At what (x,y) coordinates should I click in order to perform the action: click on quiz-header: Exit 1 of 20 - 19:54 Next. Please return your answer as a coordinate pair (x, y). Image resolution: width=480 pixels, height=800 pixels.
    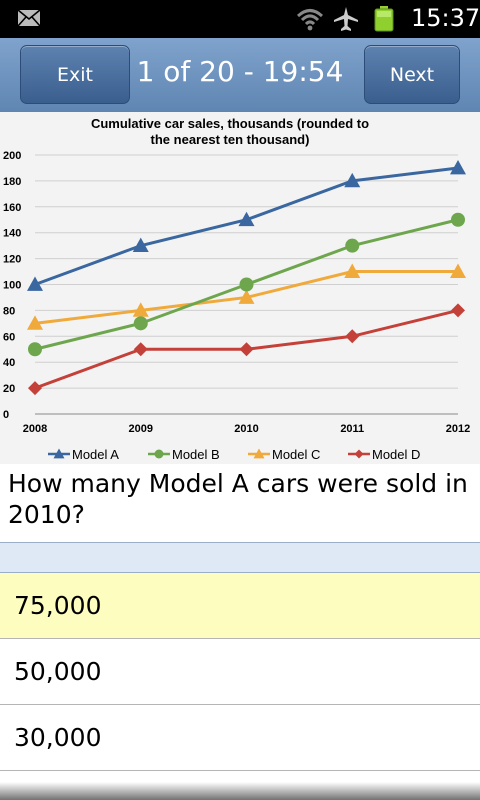
    Looking at the image, I should click on (240, 75).